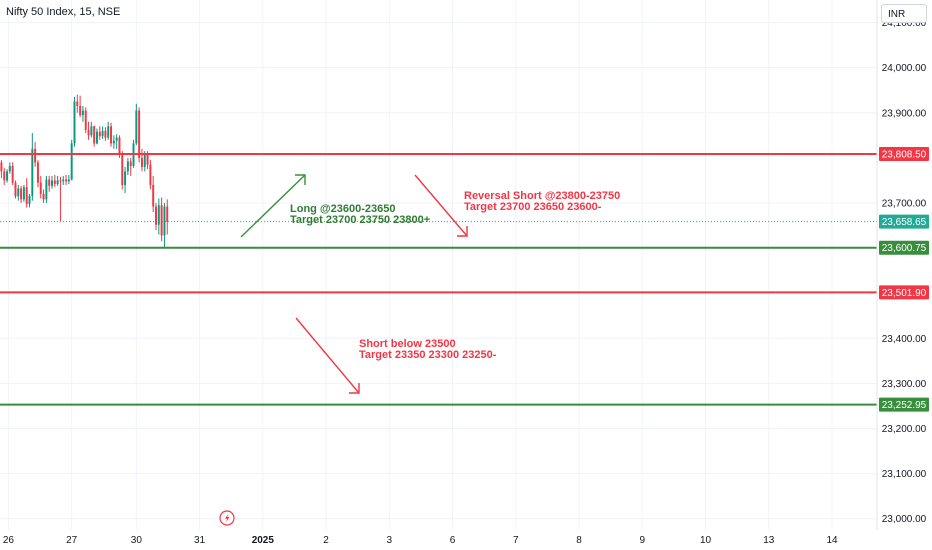 The width and height of the screenshot is (932, 550). I want to click on candles, so click(84, 171).